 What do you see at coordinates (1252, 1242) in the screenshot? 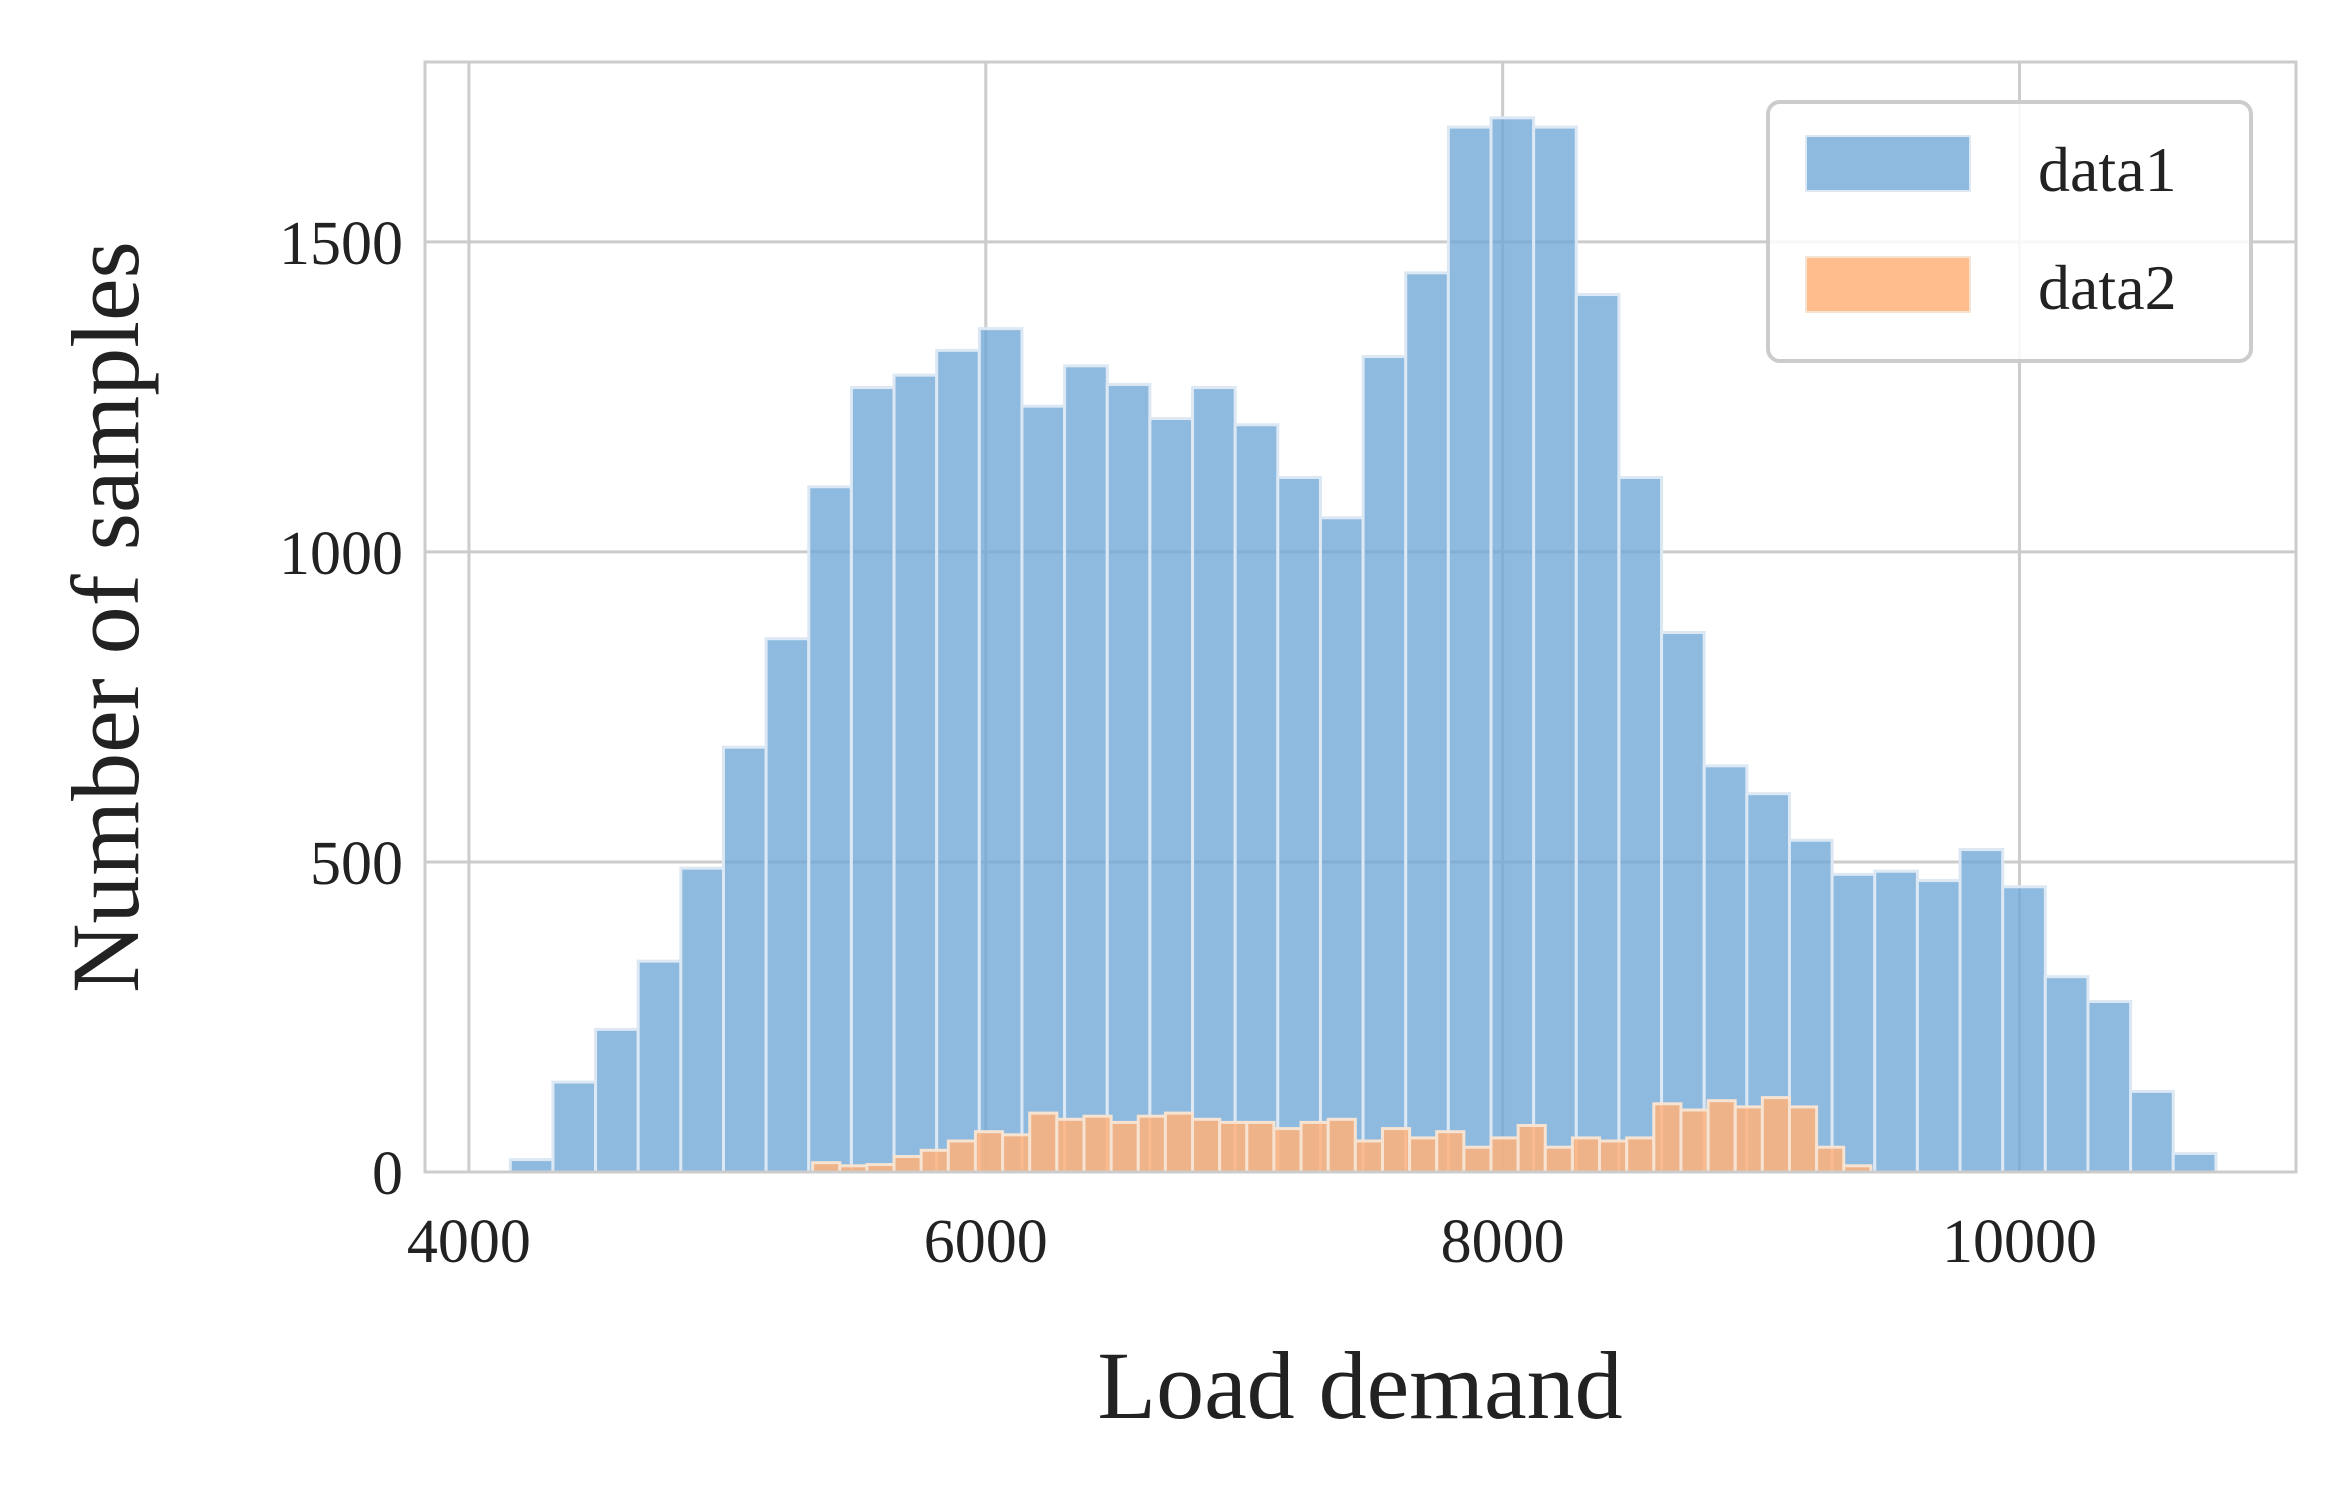
I see `x-tick-labels: 4000 6000 8000 10000` at bounding box center [1252, 1242].